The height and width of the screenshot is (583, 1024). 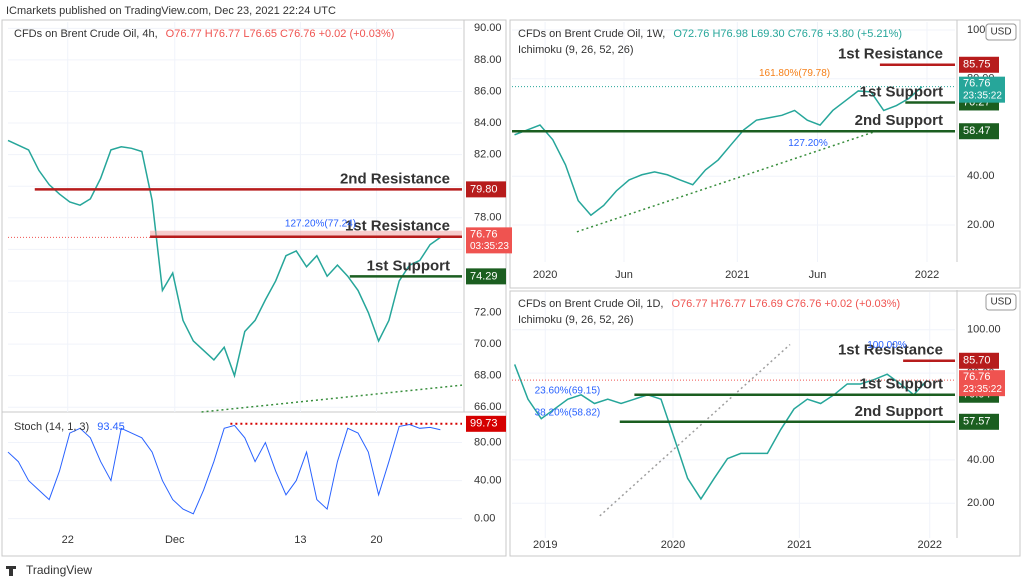 What do you see at coordinates (376, 540) in the screenshot?
I see `x-tick-label: 20` at bounding box center [376, 540].